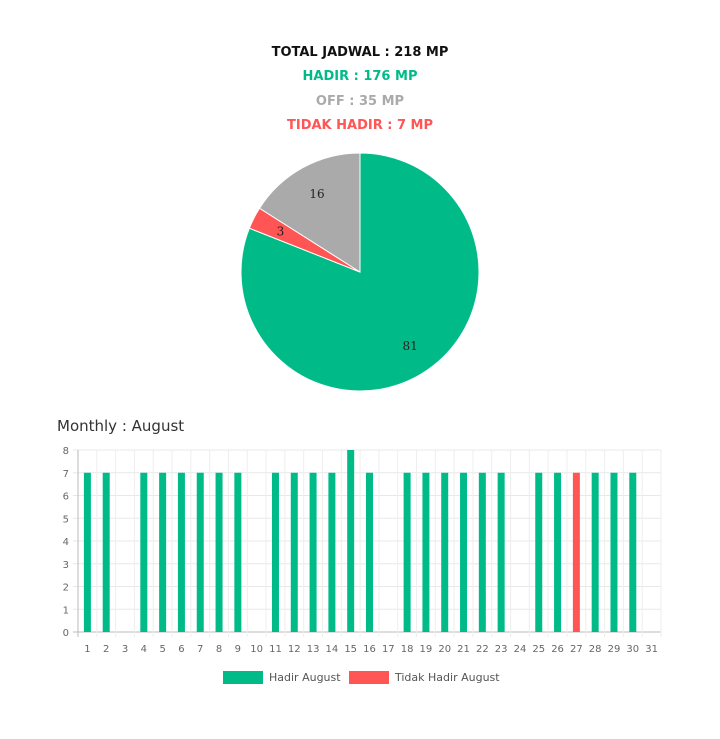 This screenshot has width=720, height=739. Describe the element at coordinates (651, 649) in the screenshot. I see `x-tick-label: 31` at that location.